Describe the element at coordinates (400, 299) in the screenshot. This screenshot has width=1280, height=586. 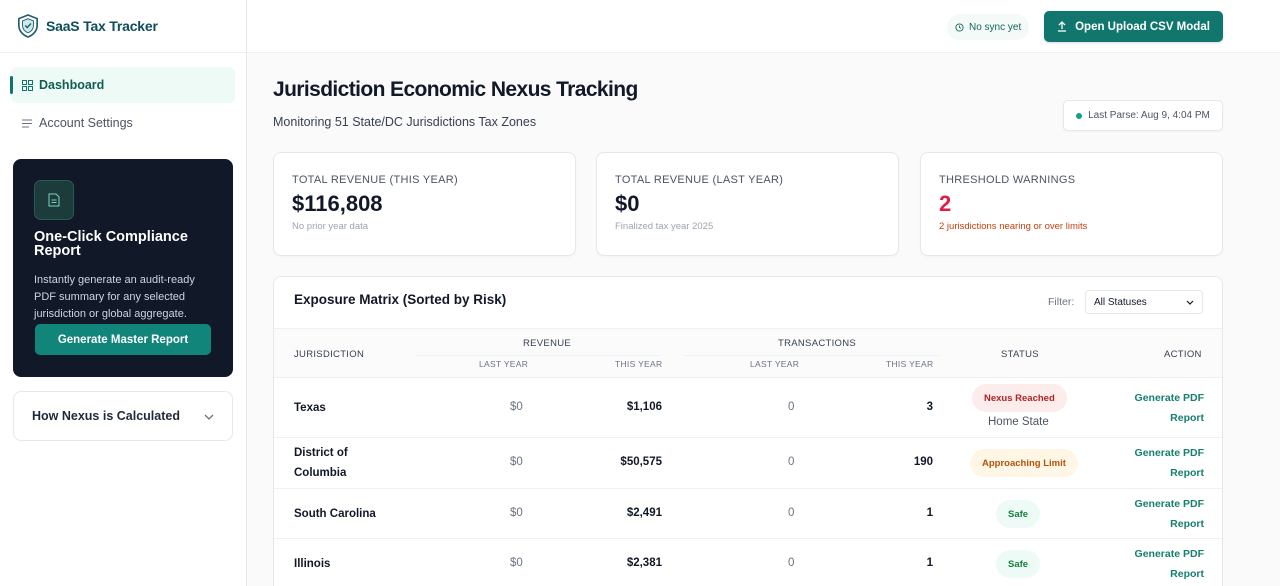
I see `matrix-title: Exposure Matrix (Sorted by Risk)` at that location.